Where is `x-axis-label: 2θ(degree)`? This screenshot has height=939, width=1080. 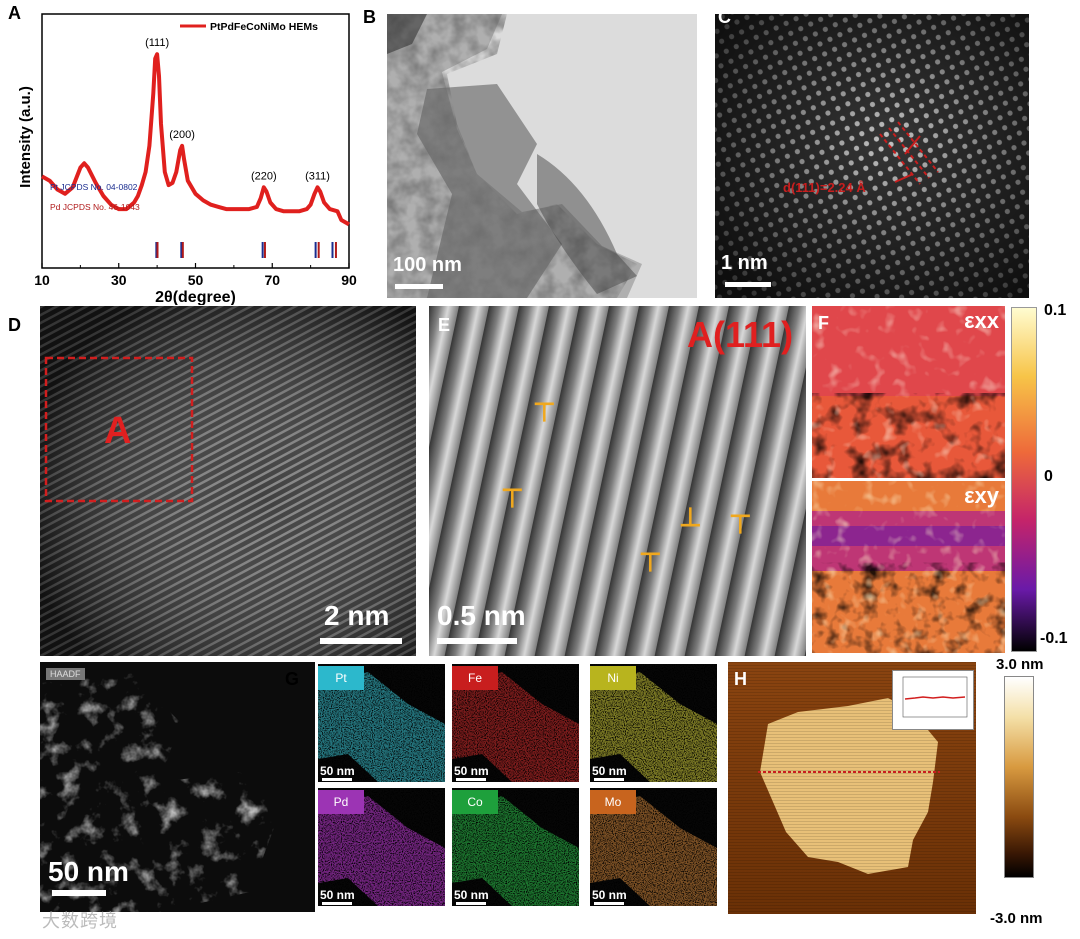
x-axis-label: 2θ(degree) is located at coordinates (195, 297).